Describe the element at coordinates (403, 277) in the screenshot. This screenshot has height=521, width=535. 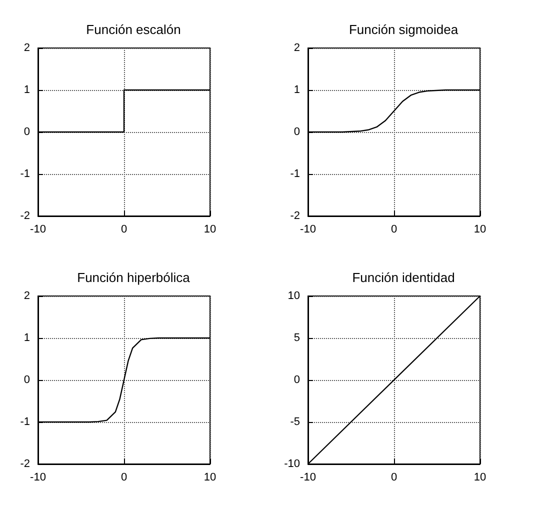
I see `chart-title: Función identidad` at that location.